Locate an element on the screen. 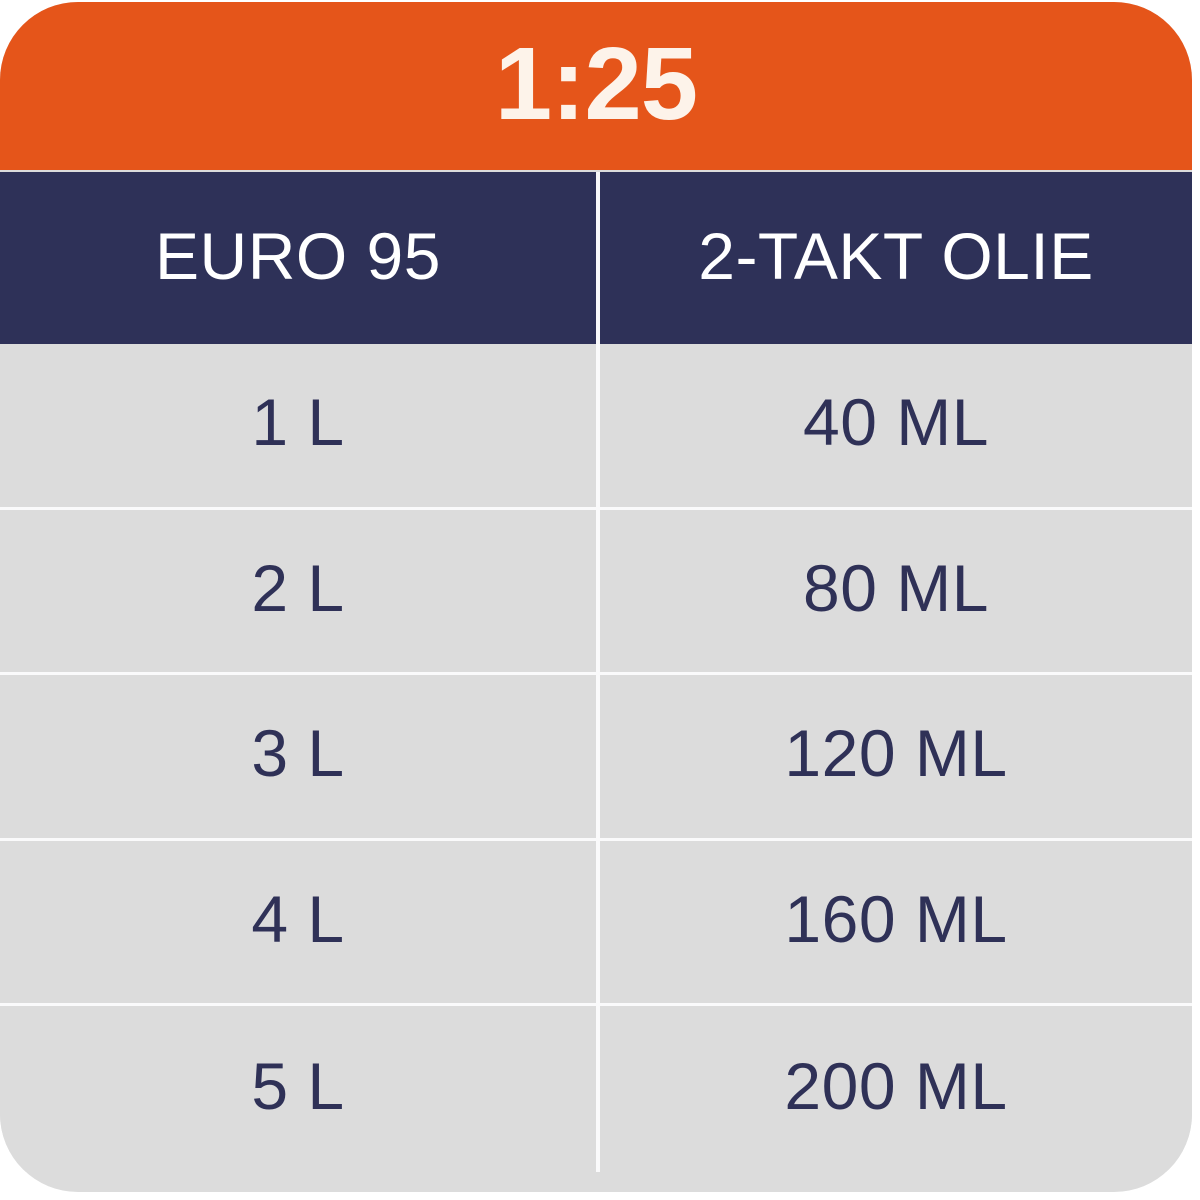 The height and width of the screenshot is (1200, 1200). table-row: 3 L 120 ML is located at coordinates (596, 758).